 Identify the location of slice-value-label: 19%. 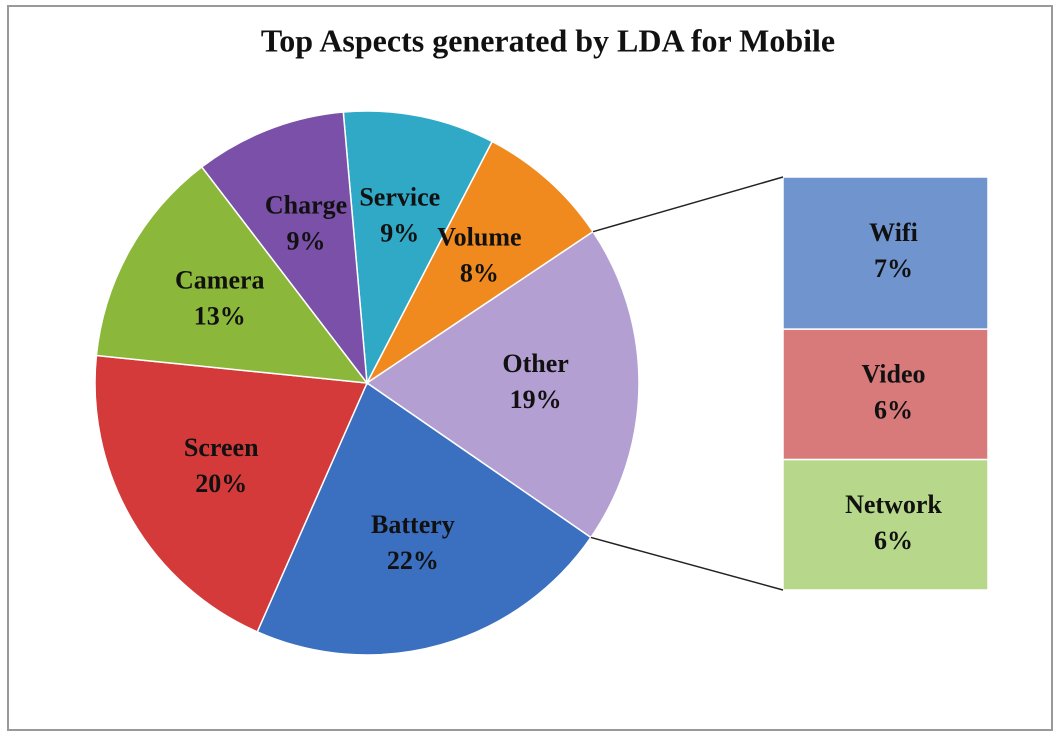
(536, 399).